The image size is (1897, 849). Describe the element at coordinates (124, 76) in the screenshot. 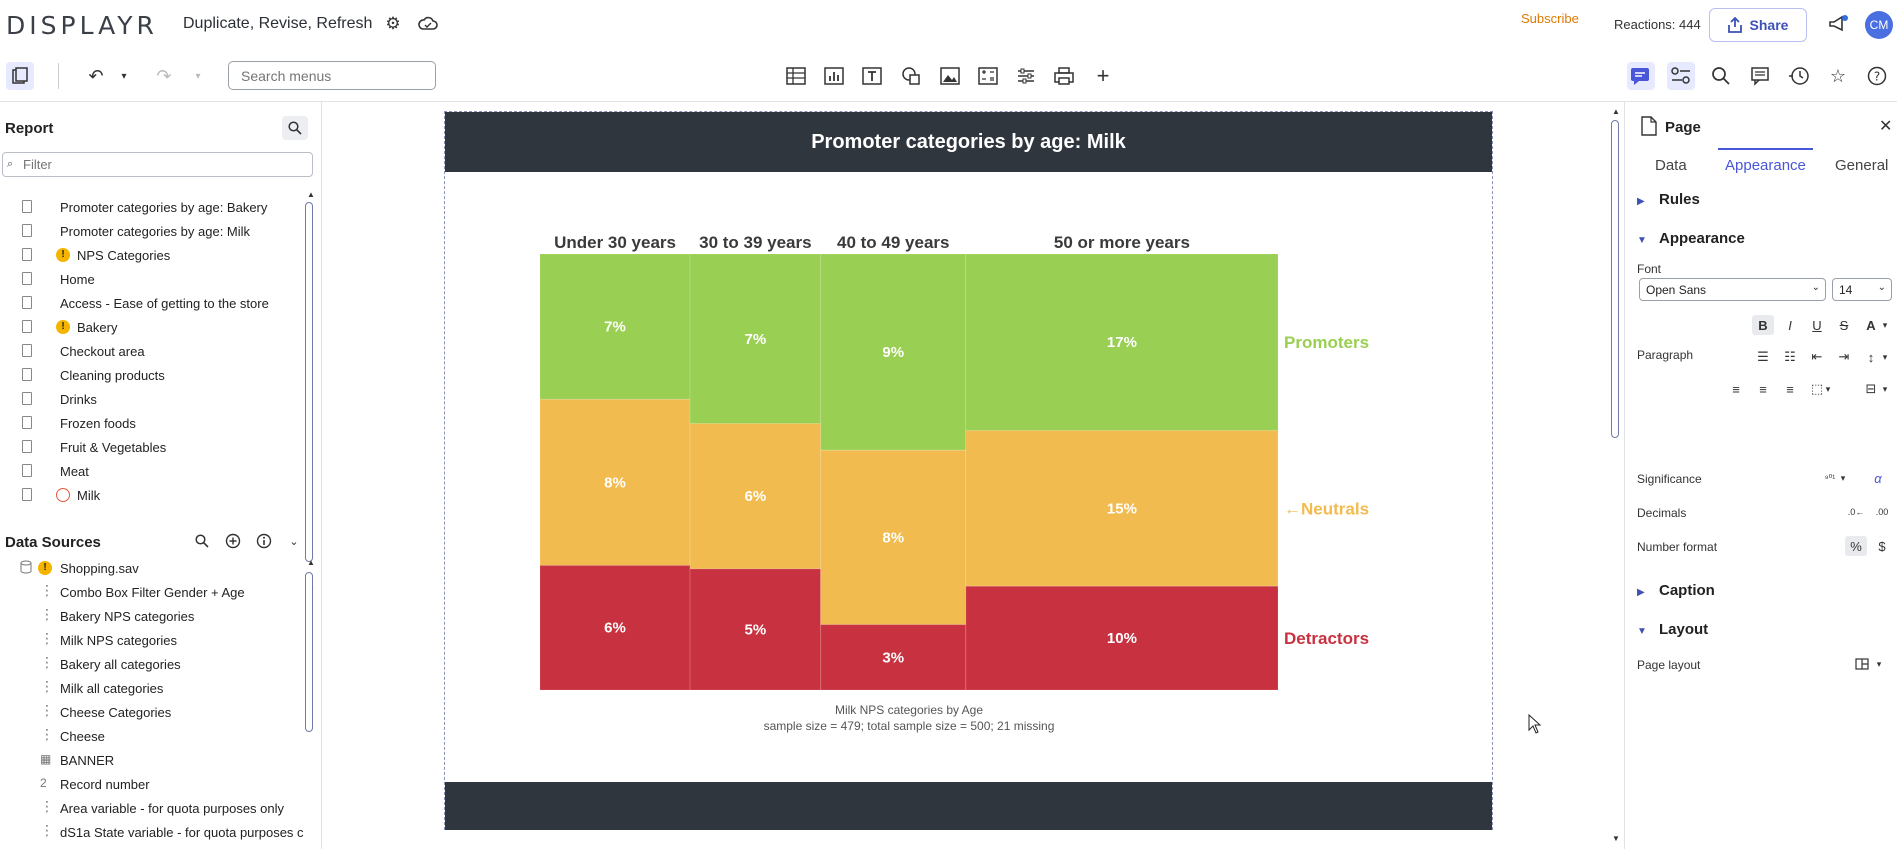

I see `undo-history-chevron-icon: ▾` at that location.